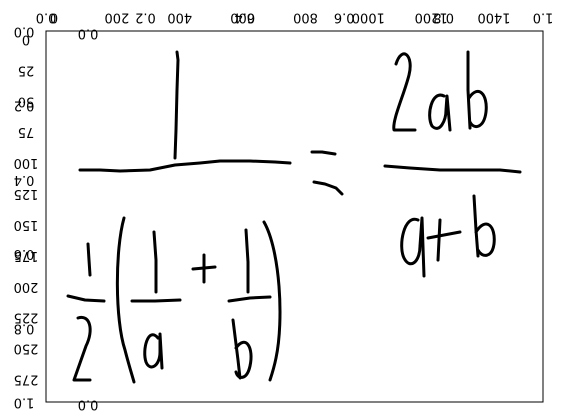 This screenshot has height=418, width=563. What do you see at coordinates (443, 17) in the screenshot?
I see `top-tick-label: 0.8` at bounding box center [443, 17].